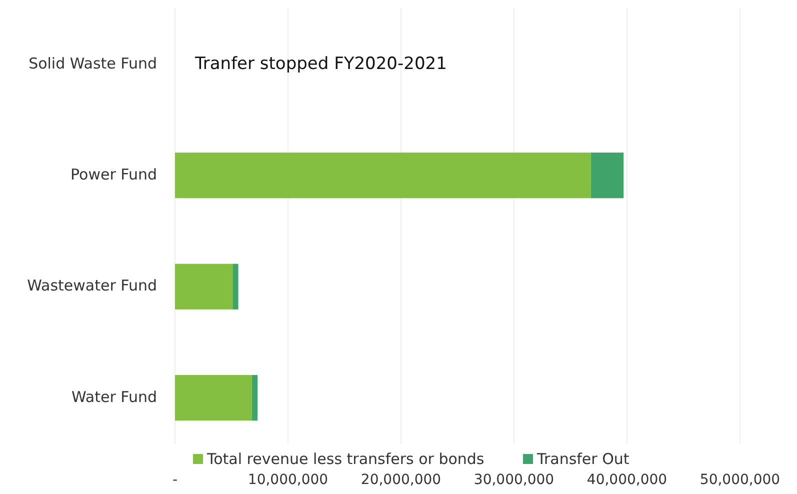  I want to click on legend-label: Transfer Out, so click(583, 459).